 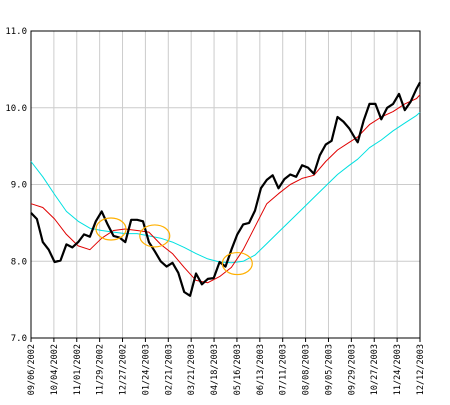 What do you see at coordinates (238, 369) in the screenshot?
I see `x-tick-label: 05/16/2003` at bounding box center [238, 369].